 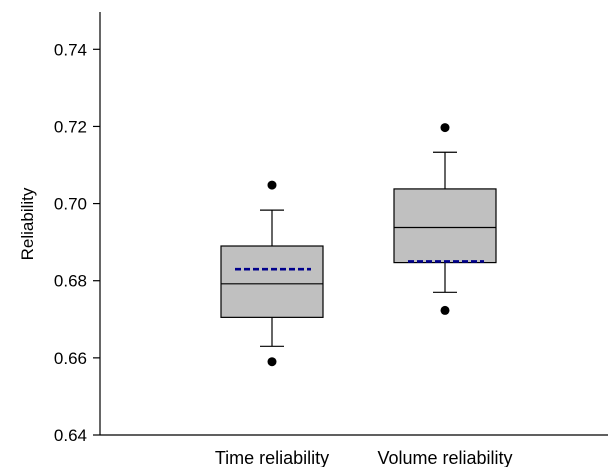 I want to click on y-tick-label: 0.68, so click(x=70, y=281).